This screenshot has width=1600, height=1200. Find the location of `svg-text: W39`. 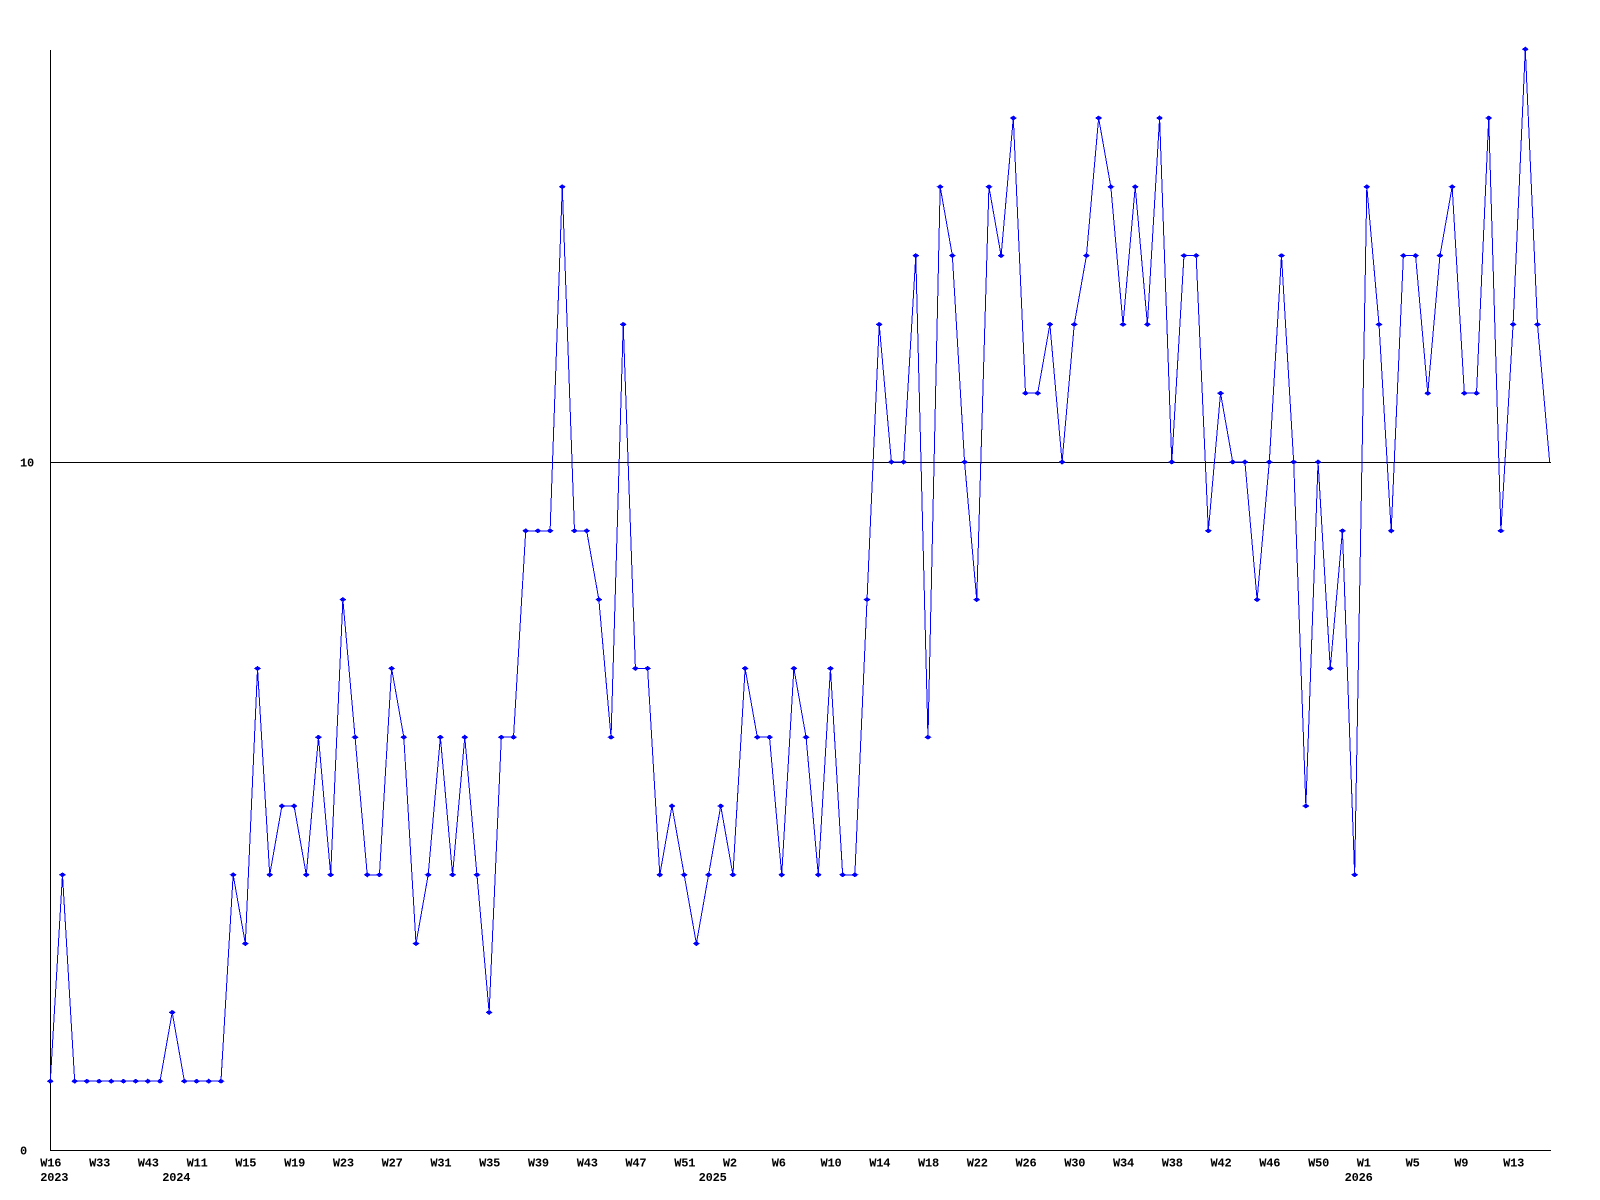

svg-text: W39 is located at coordinates (538, 1164).